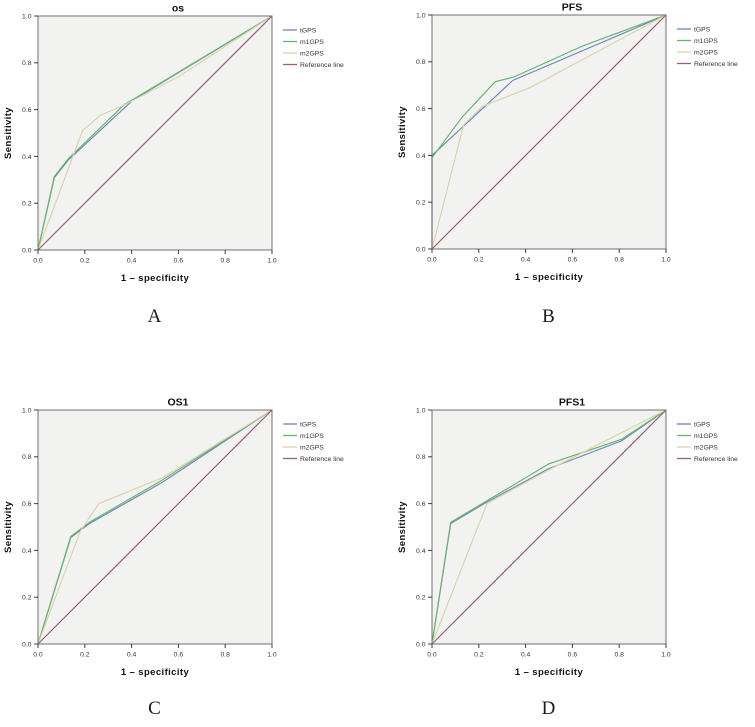 The width and height of the screenshot is (755, 727). I want to click on panel-letter-c: C, so click(155, 708).